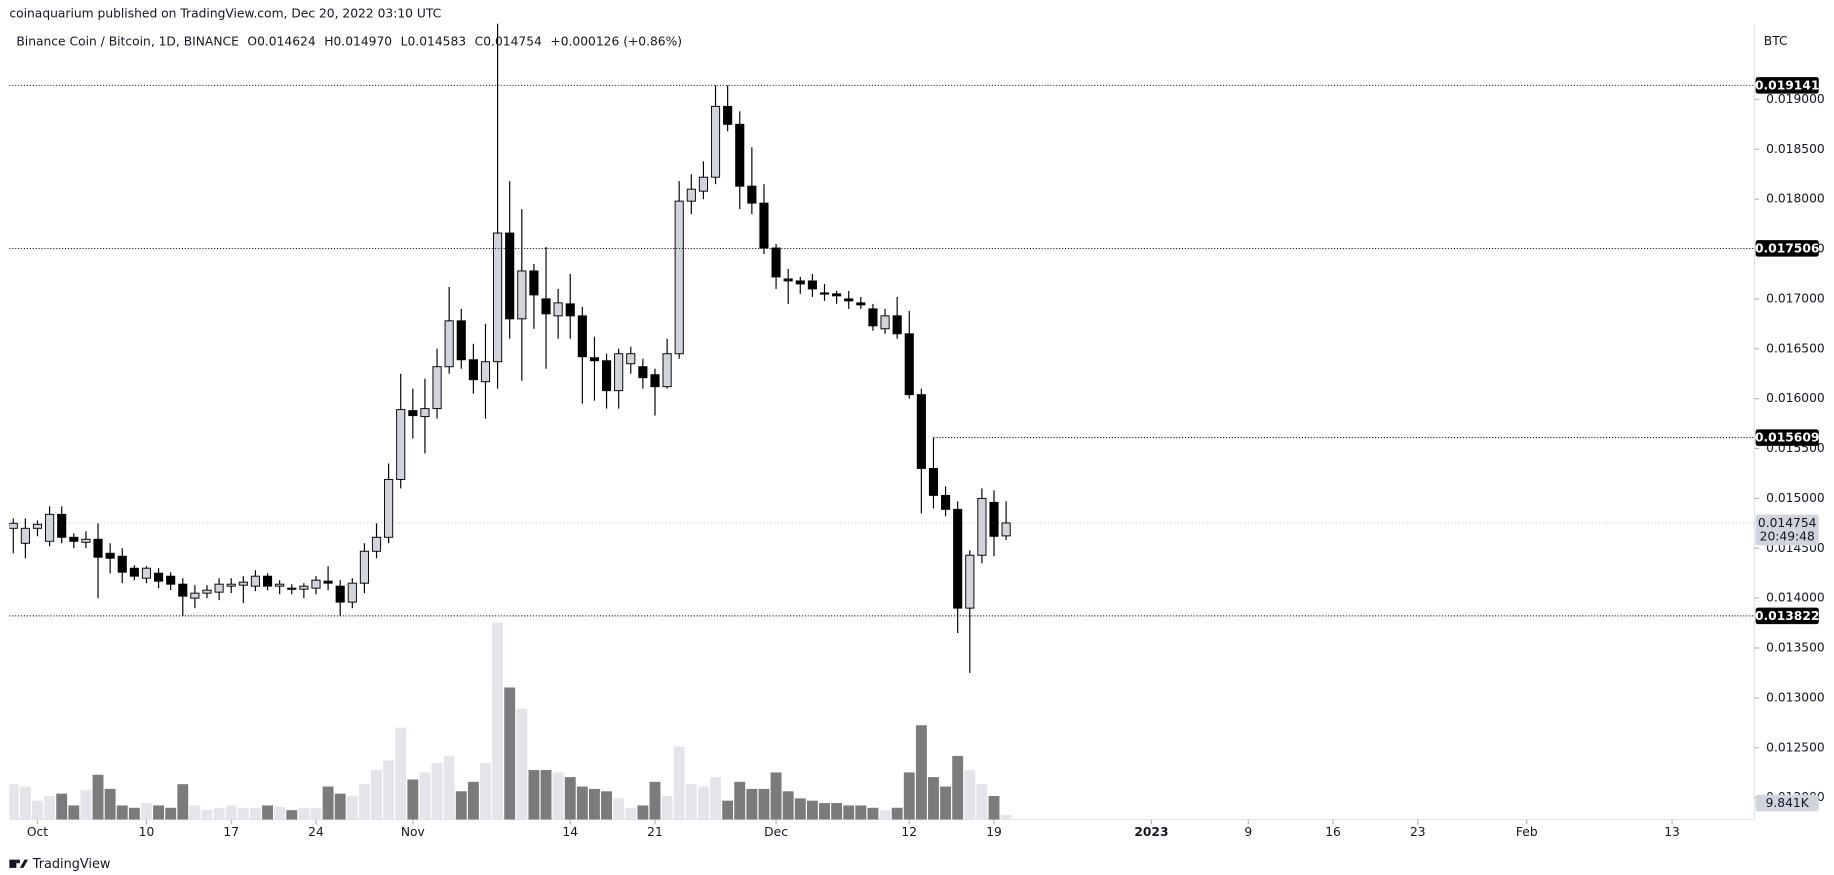  What do you see at coordinates (1787, 523) in the screenshot?
I see `last-price-label: 0.014754` at bounding box center [1787, 523].